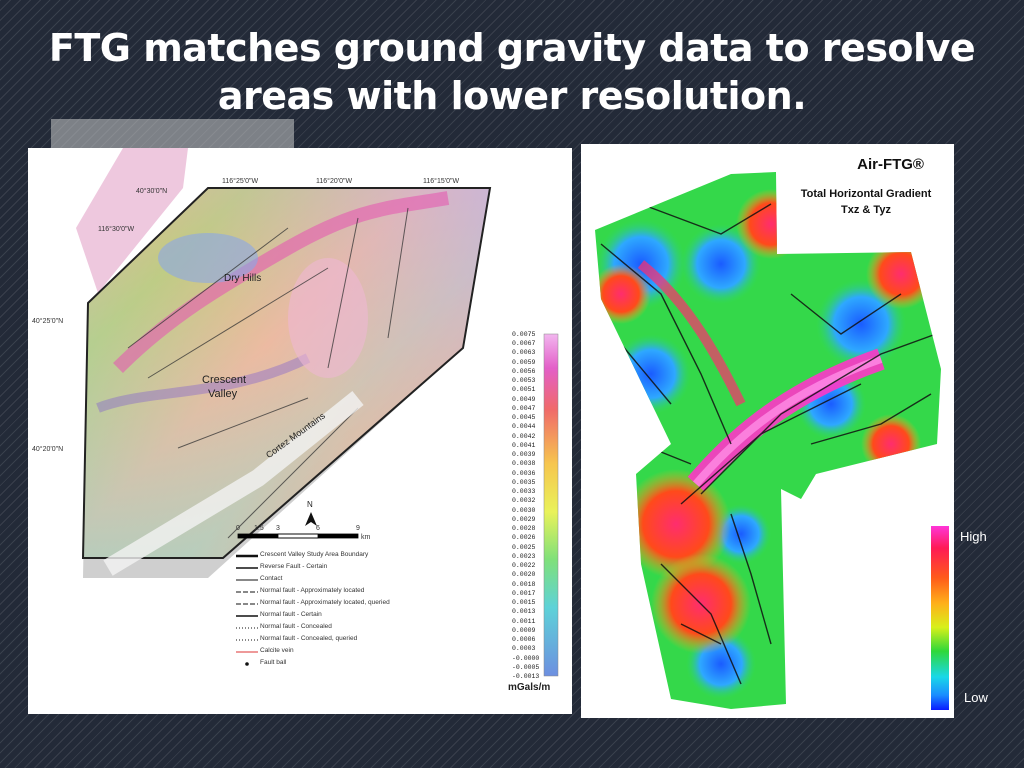 The image size is (1024, 768). What do you see at coordinates (223, 394) in the screenshot?
I see `place-label-valley: Valley` at bounding box center [223, 394].